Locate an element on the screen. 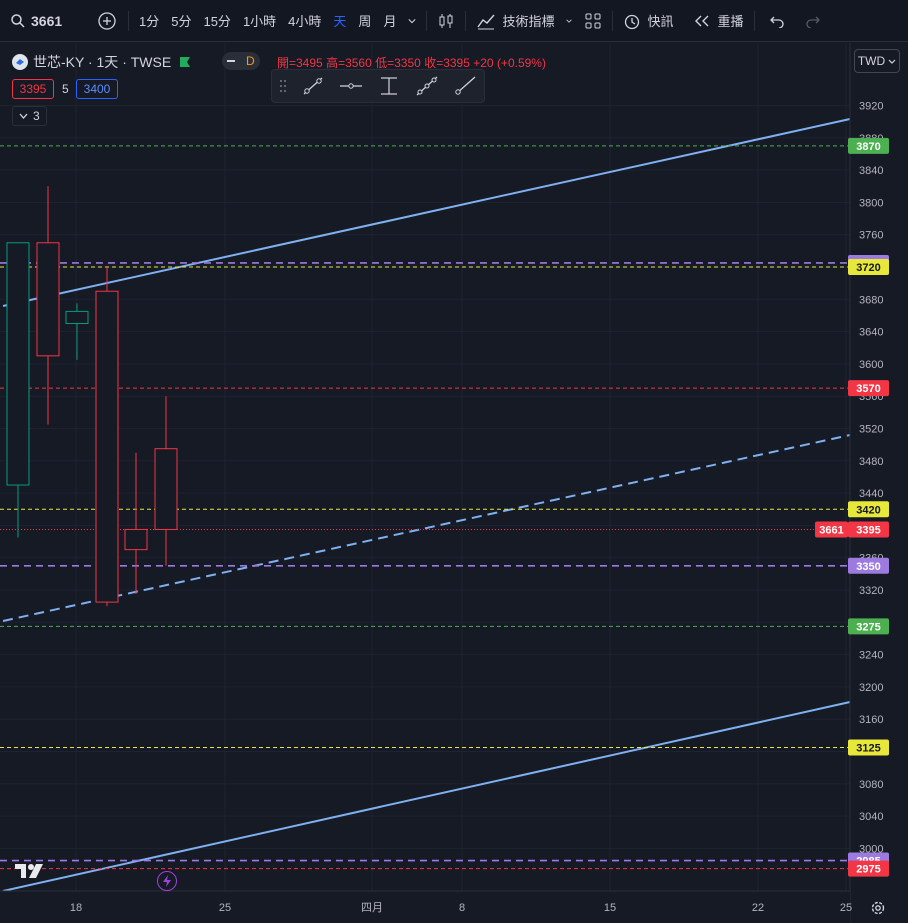  ray-tool is located at coordinates (465, 86).